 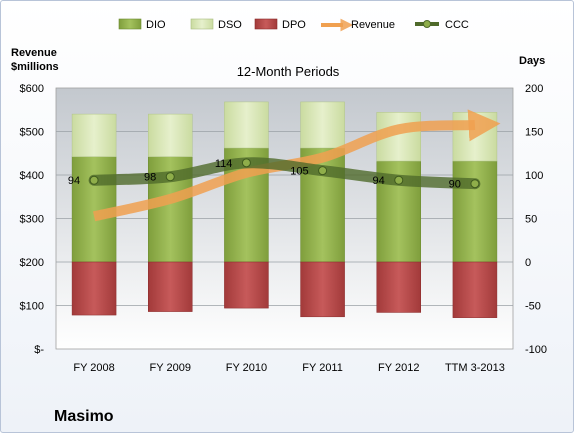 I want to click on category-label: TTM 3-2013, so click(x=475, y=368).